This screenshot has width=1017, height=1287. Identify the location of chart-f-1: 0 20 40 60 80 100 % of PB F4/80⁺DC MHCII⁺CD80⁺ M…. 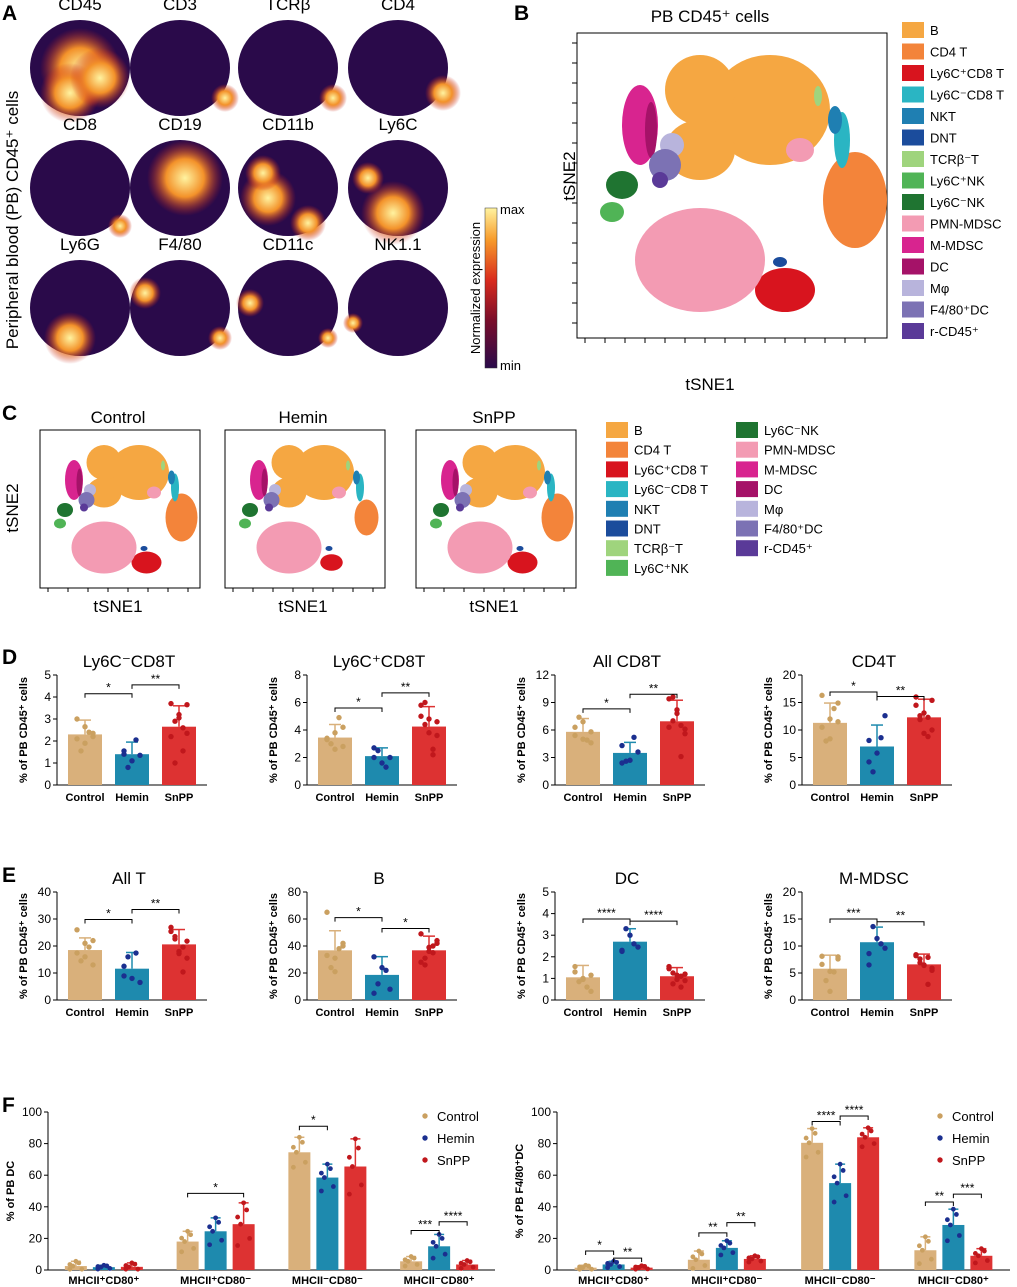
(762, 1195).